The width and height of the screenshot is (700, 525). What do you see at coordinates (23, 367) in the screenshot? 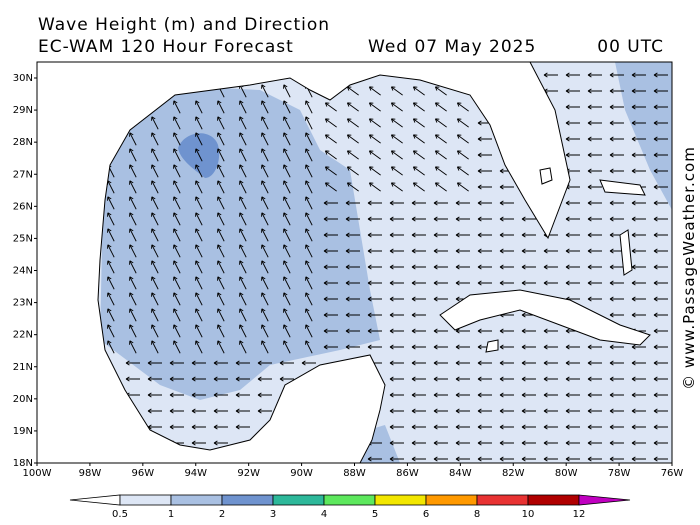
I see `lat-label: 21N` at bounding box center [23, 367].